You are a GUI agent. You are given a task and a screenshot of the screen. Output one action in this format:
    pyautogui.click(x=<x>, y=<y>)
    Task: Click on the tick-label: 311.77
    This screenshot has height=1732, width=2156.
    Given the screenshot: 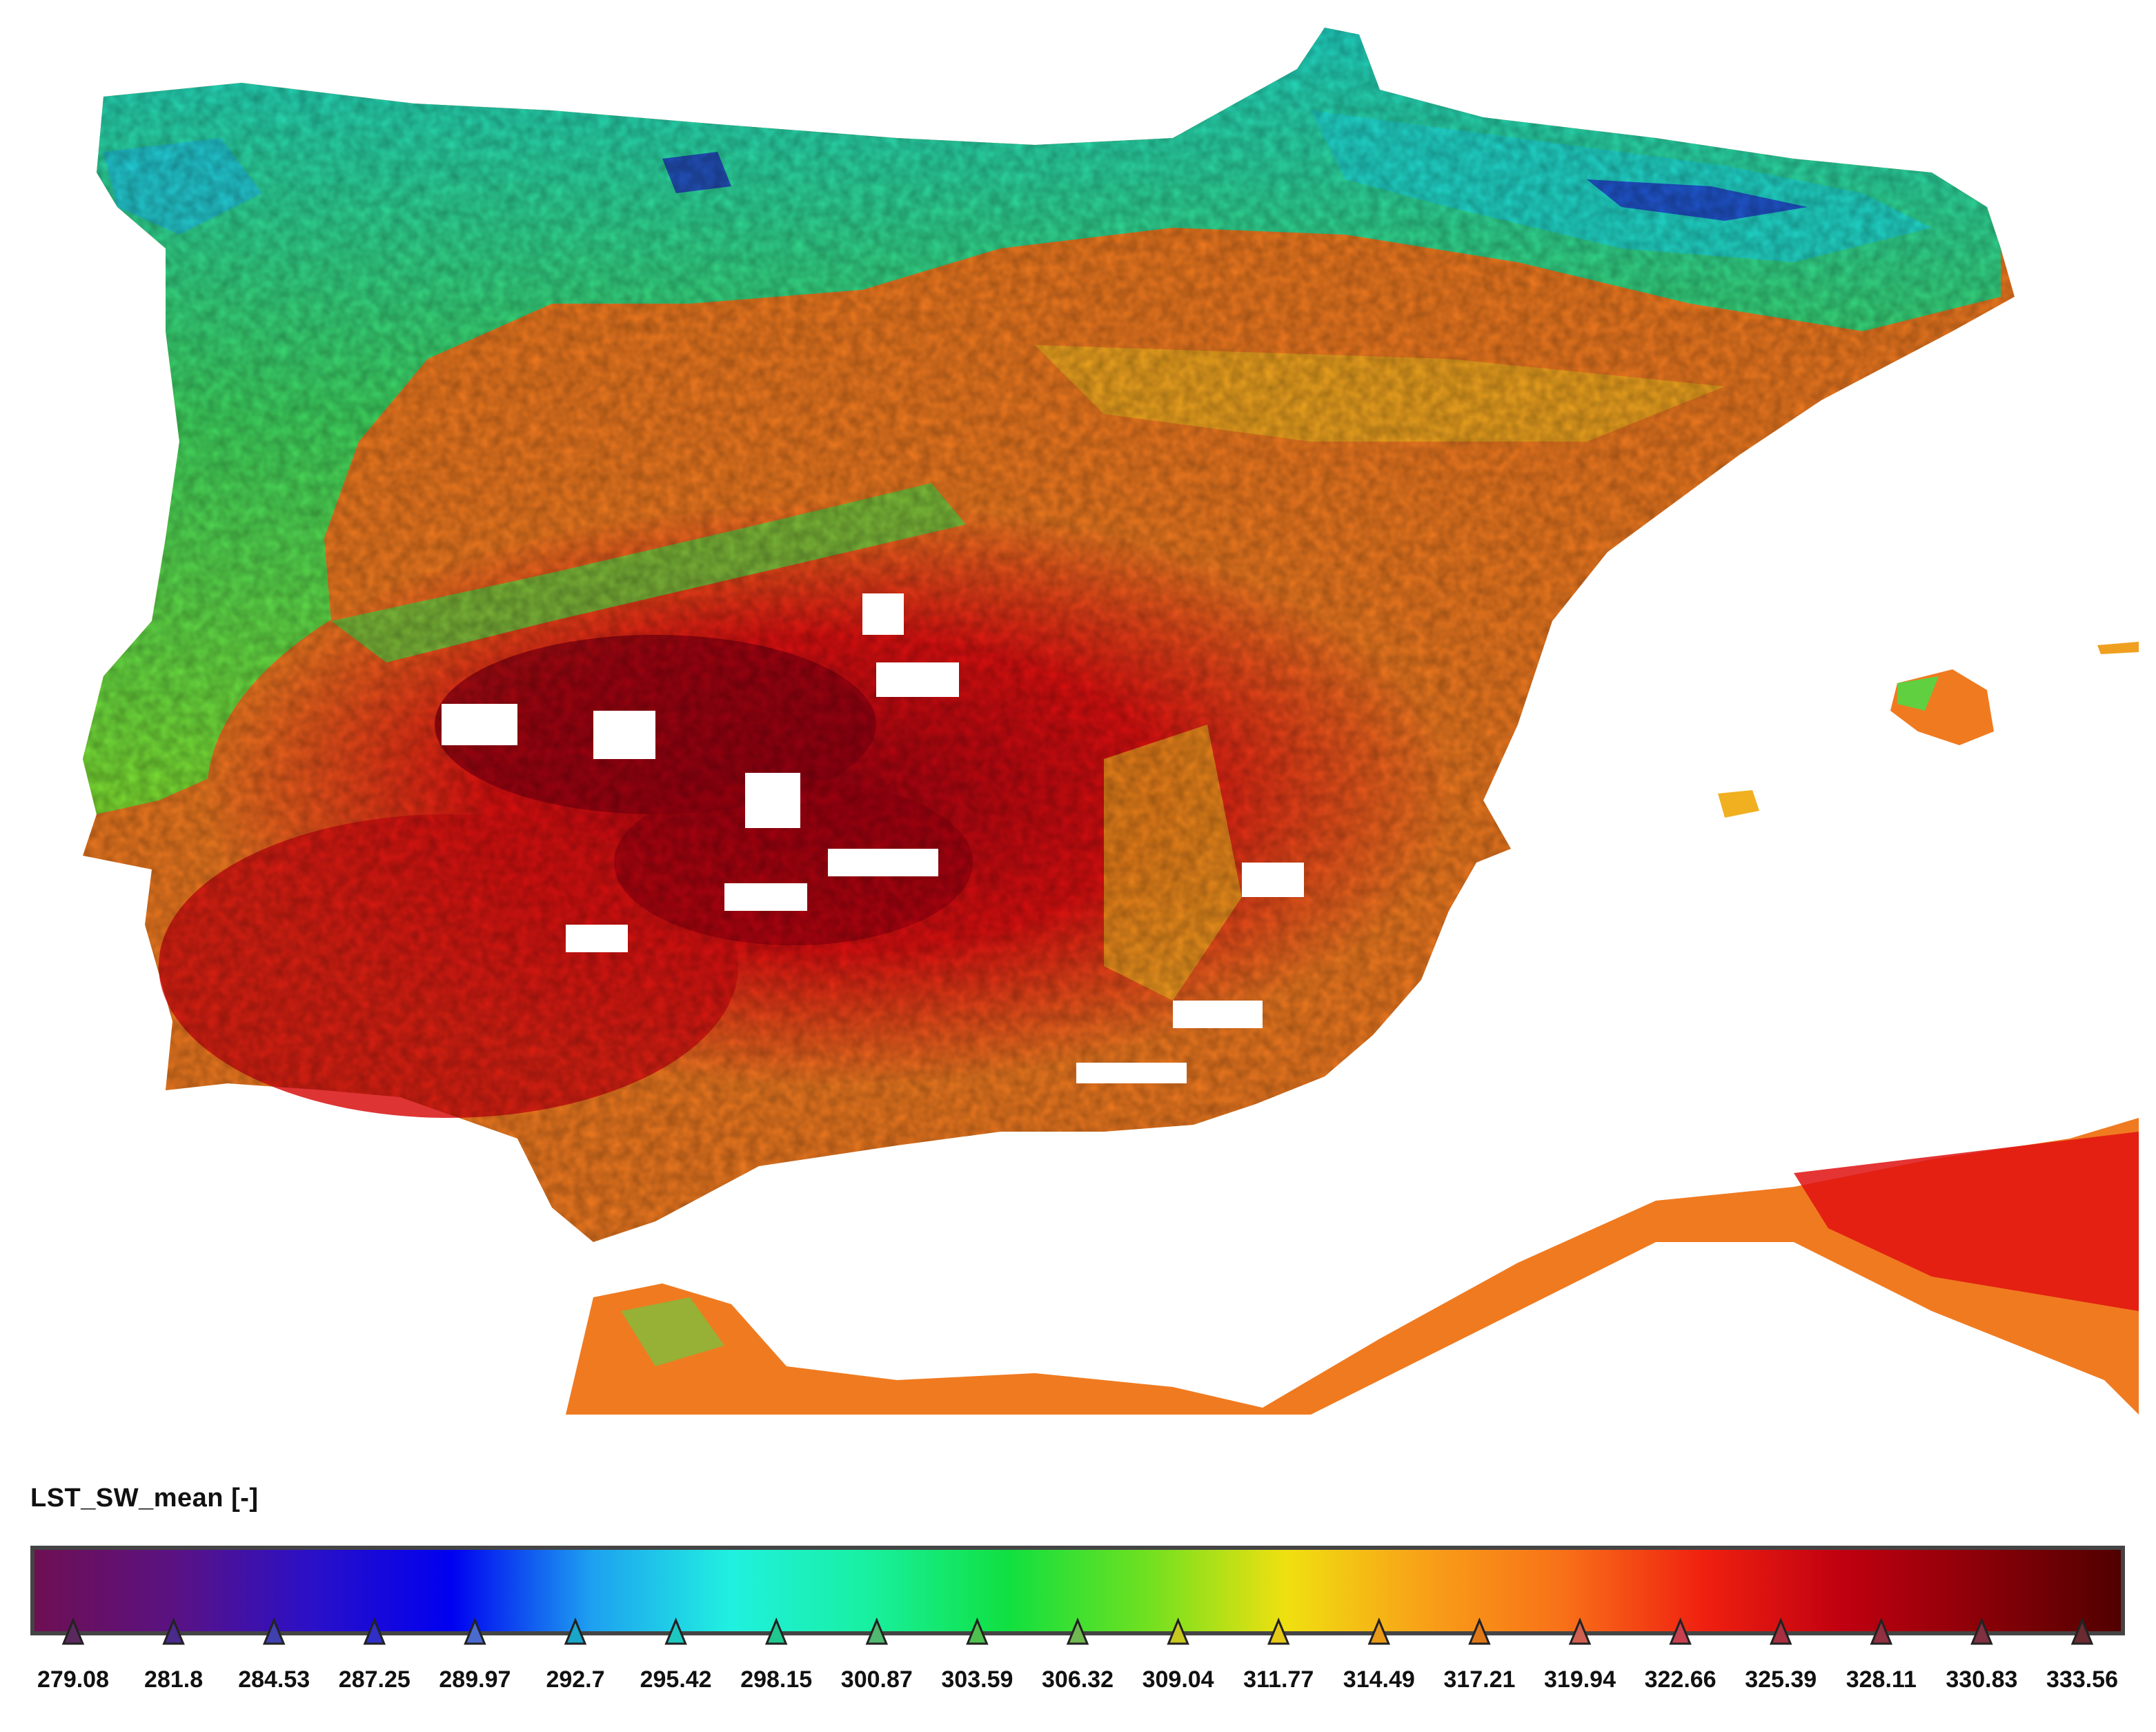 What is the action you would take?
    pyautogui.click(x=1278, y=1679)
    